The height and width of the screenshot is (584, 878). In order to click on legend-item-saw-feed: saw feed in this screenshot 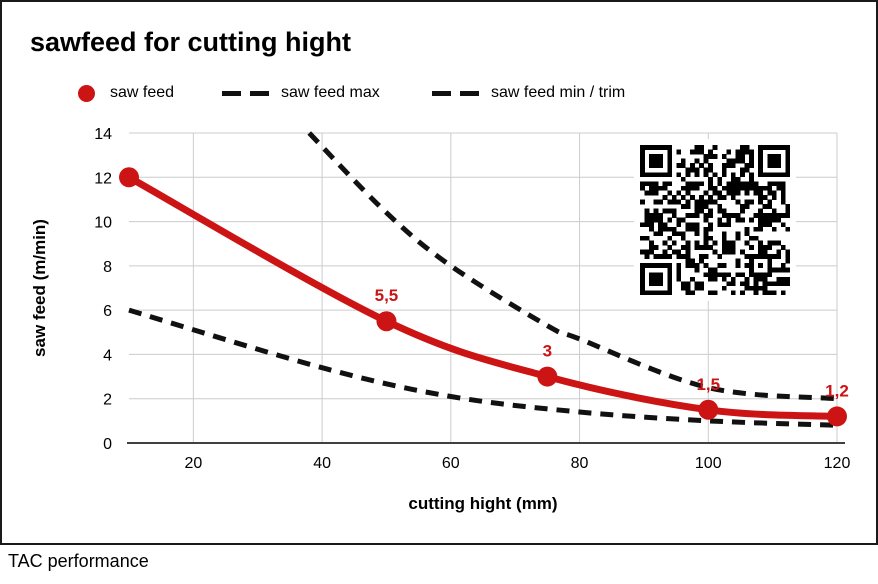, I will do `click(126, 93)`.